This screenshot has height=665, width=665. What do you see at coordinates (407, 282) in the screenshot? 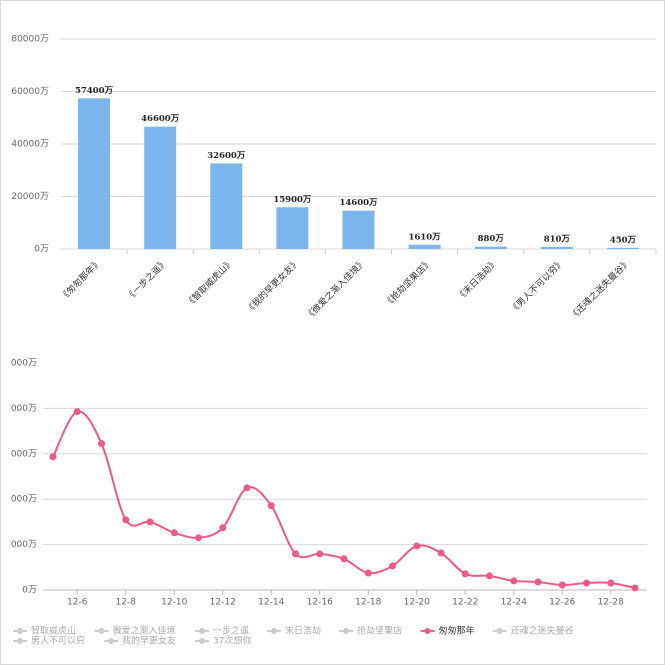
I see `x-tick-label: 《抢劫坚果店》` at bounding box center [407, 282].